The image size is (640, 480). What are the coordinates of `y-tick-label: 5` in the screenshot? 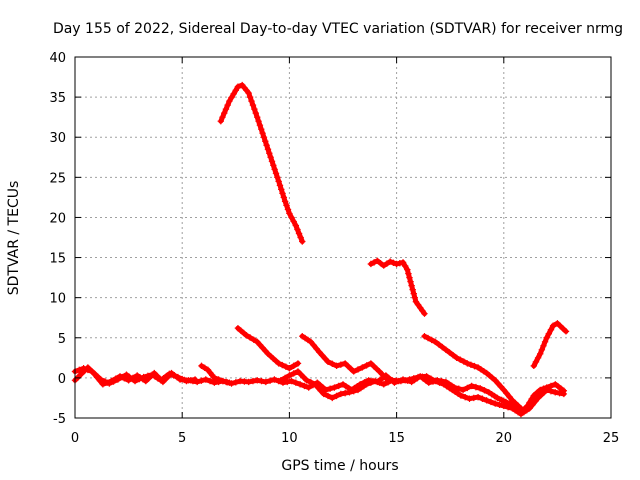 It's located at (62, 339).